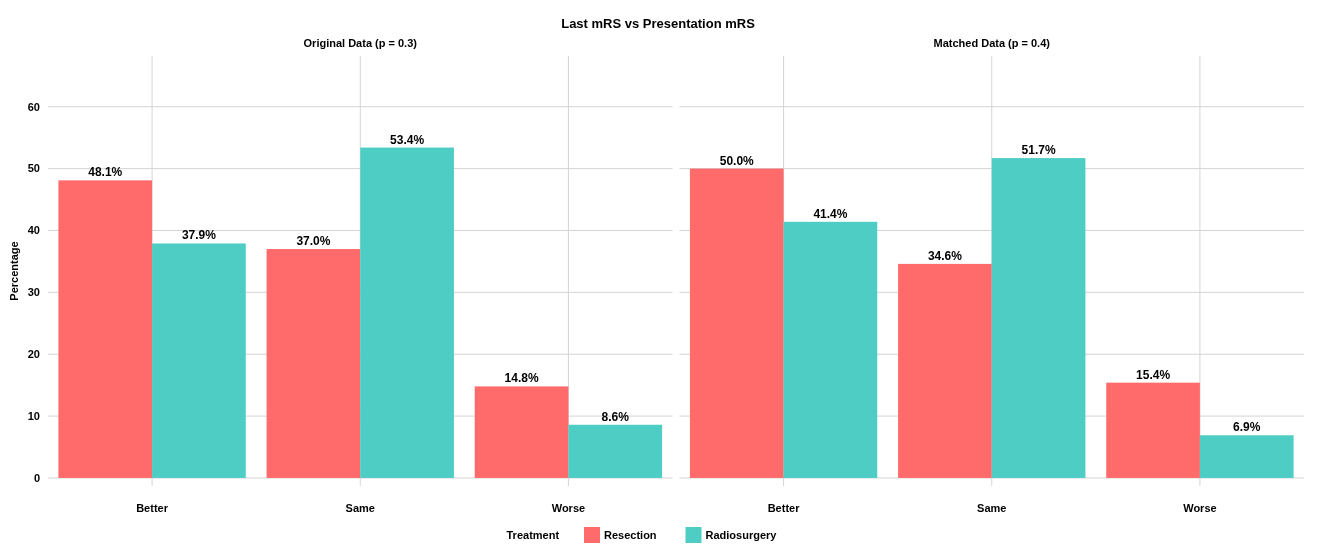 This screenshot has height=554, width=1322. What do you see at coordinates (33, 230) in the screenshot?
I see `y-tick-label: 40` at bounding box center [33, 230].